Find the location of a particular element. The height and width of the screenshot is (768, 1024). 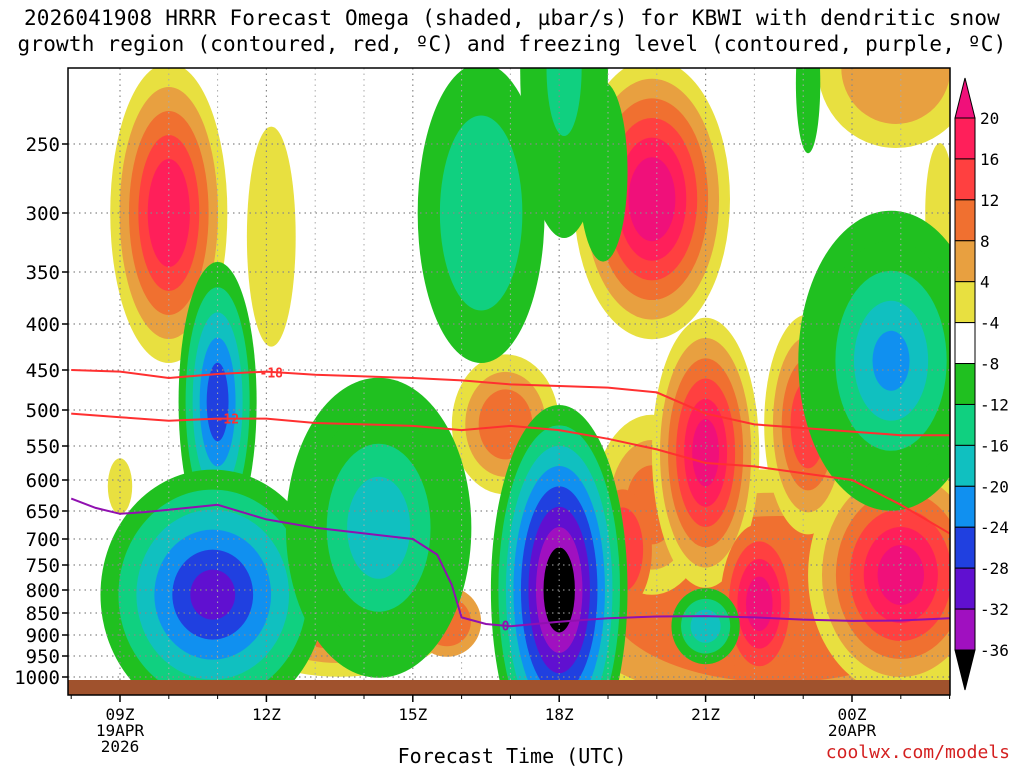

colorbar-label-6: -8 is located at coordinates (989, 364).